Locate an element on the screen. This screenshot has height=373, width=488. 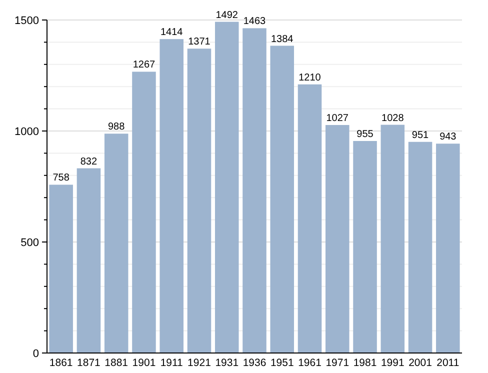
x-tick-label: 1921 is located at coordinates (200, 363).